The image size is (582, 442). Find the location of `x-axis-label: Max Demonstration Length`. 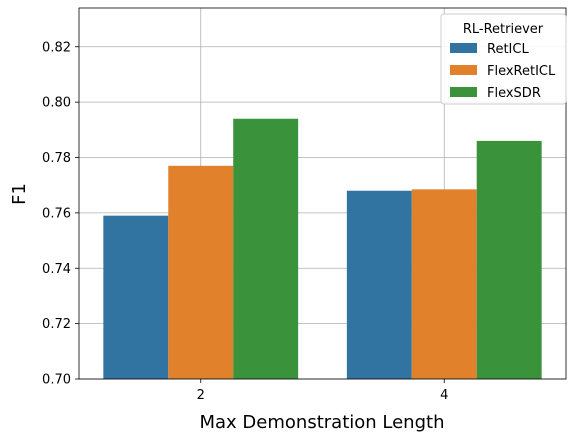

x-axis-label: Max Demonstration Length is located at coordinates (322, 422).